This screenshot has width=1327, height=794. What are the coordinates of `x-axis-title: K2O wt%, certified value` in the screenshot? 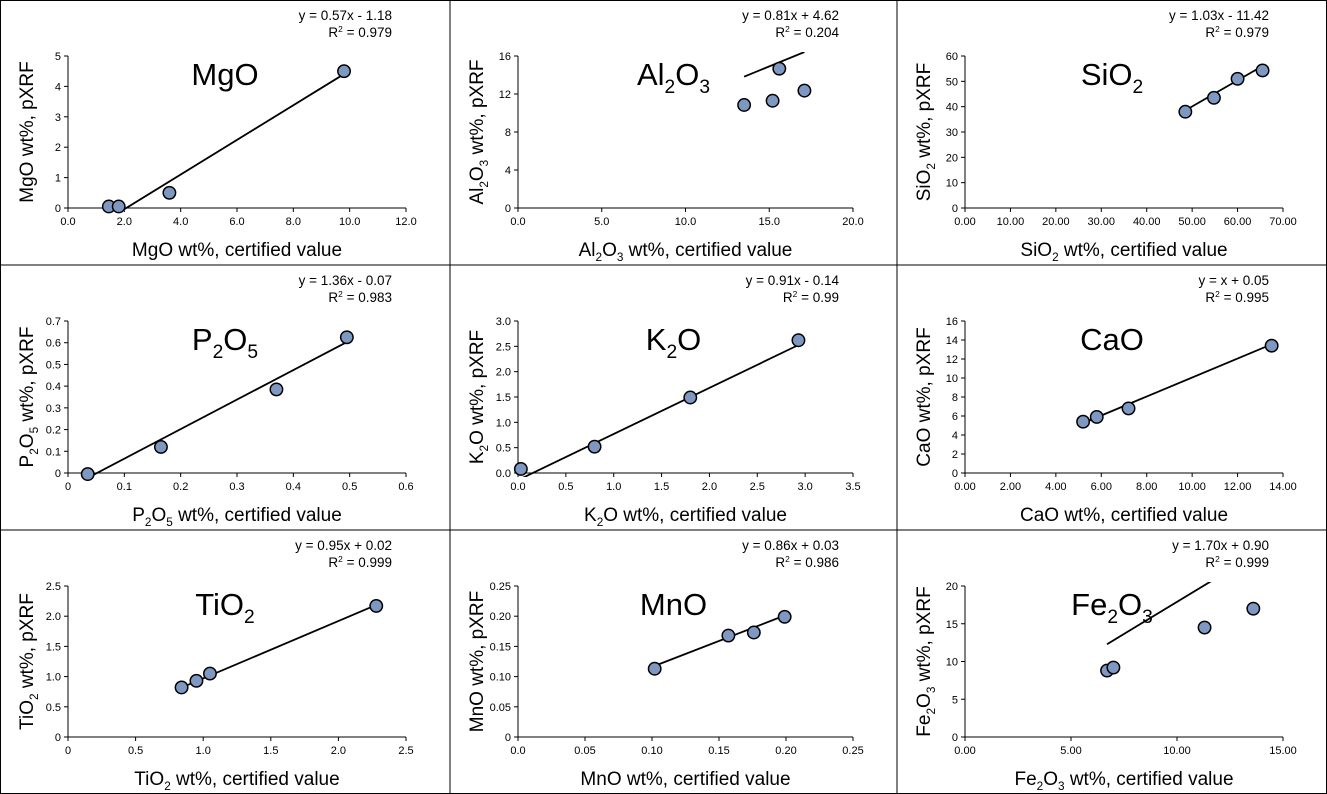 It's located at (685, 517).